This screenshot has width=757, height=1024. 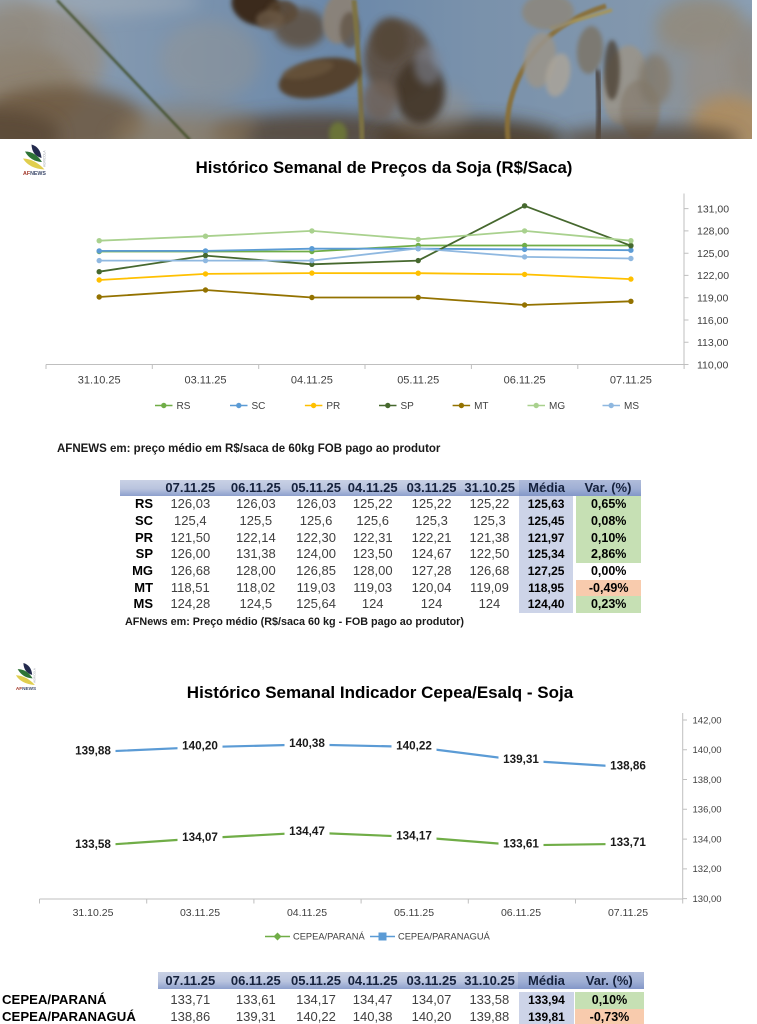 What do you see at coordinates (414, 745) in the screenshot?
I see `svg-text: 140,22` at bounding box center [414, 745].